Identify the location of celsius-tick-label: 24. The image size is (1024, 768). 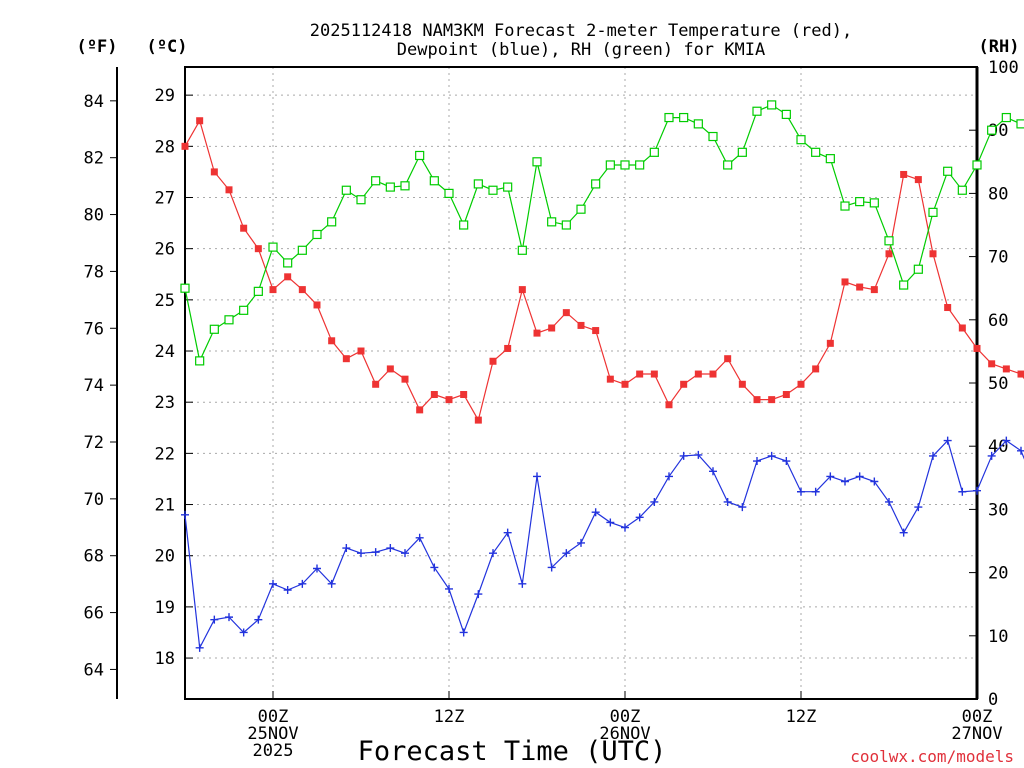
(165, 352).